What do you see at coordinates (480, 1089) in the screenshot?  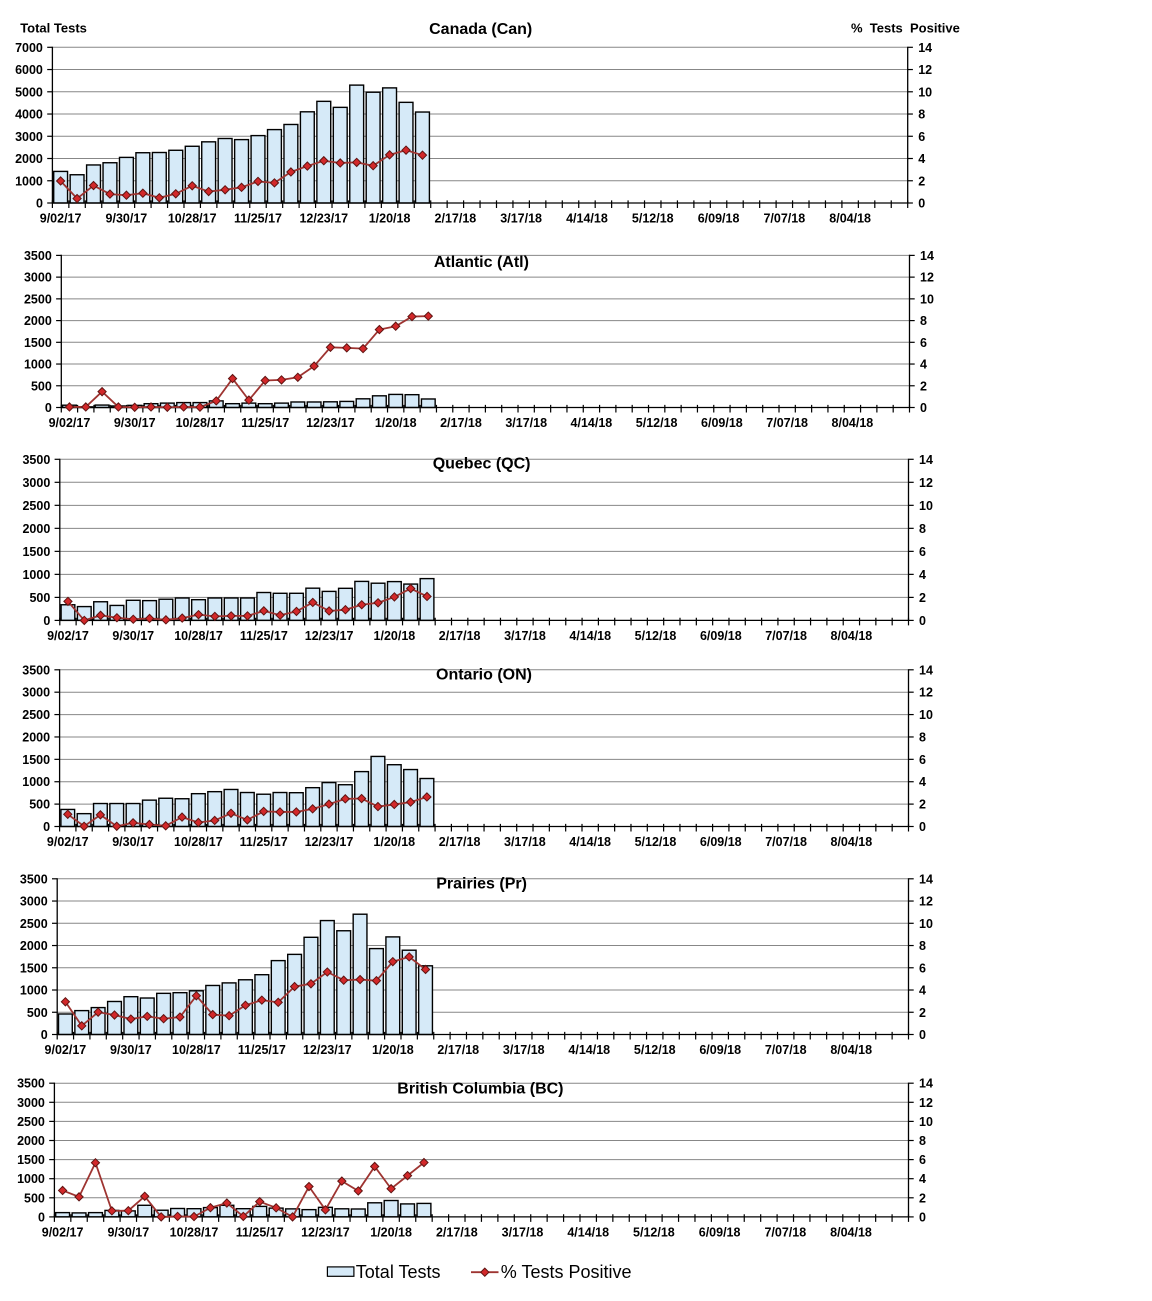 I see `svg-text: British Columbia (BC)` at bounding box center [480, 1089].